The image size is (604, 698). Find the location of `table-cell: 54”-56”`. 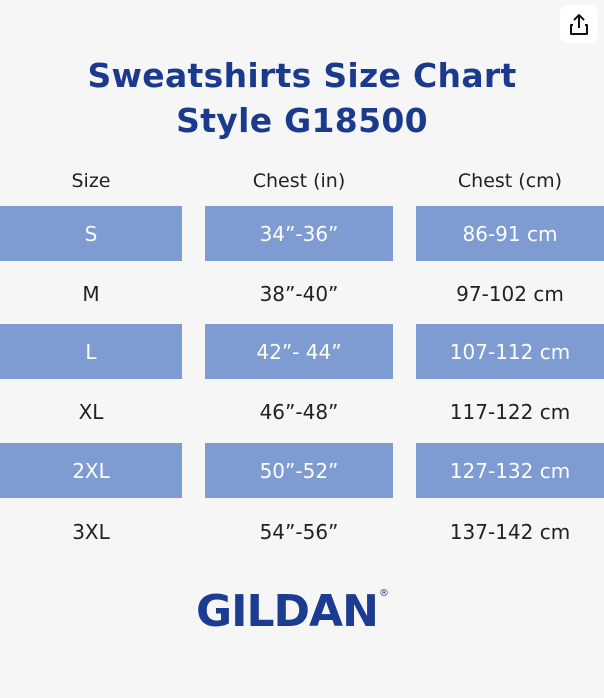

table-cell: 54”-56” is located at coordinates (299, 531).